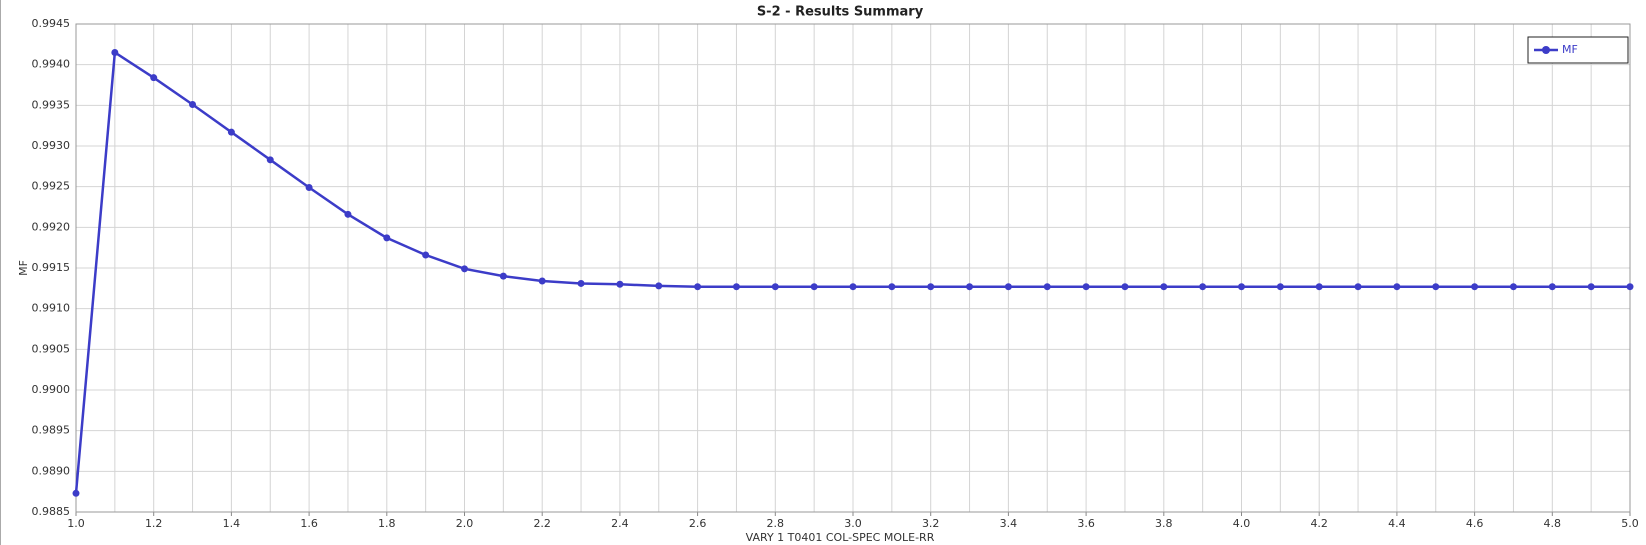 This screenshot has height=545, width=1646. Describe the element at coordinates (51, 267) in the screenshot. I see `y-tick-label: 0.9915` at that location.